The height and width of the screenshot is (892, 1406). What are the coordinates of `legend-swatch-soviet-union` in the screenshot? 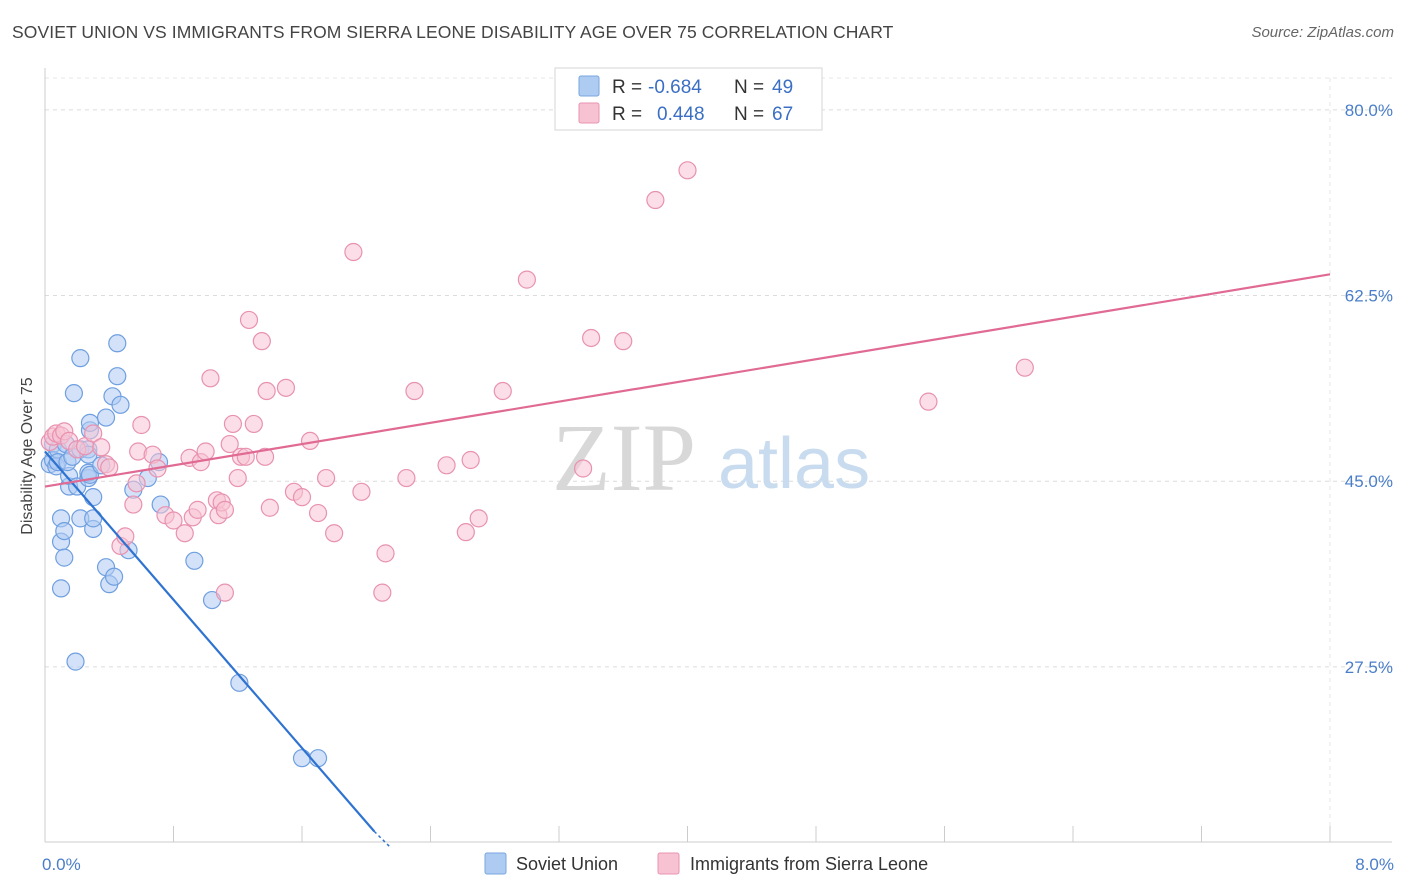 It's located at (589, 86).